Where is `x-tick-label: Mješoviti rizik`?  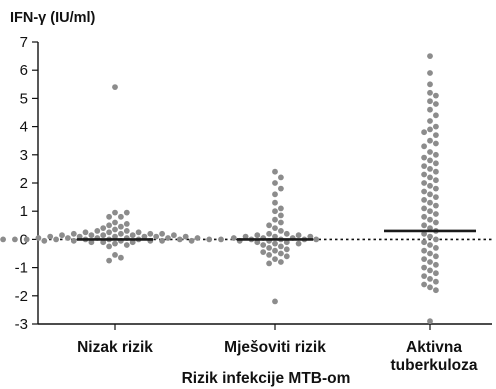 x-tick-label: Mješoviti rizik is located at coordinates (275, 347).